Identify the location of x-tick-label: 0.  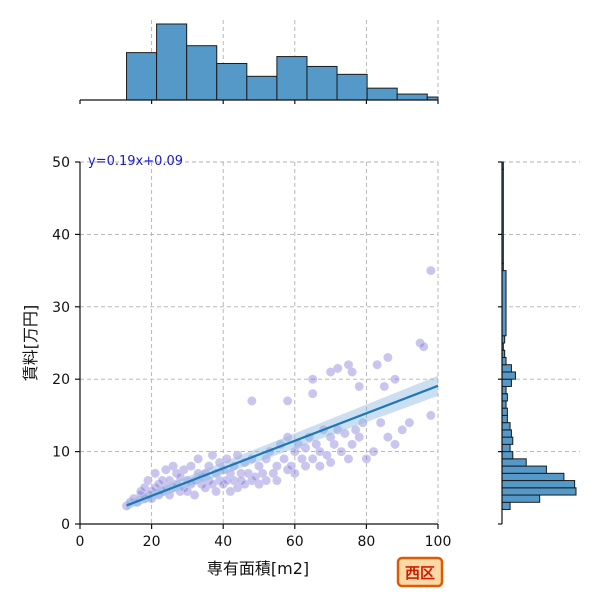
(80, 542).